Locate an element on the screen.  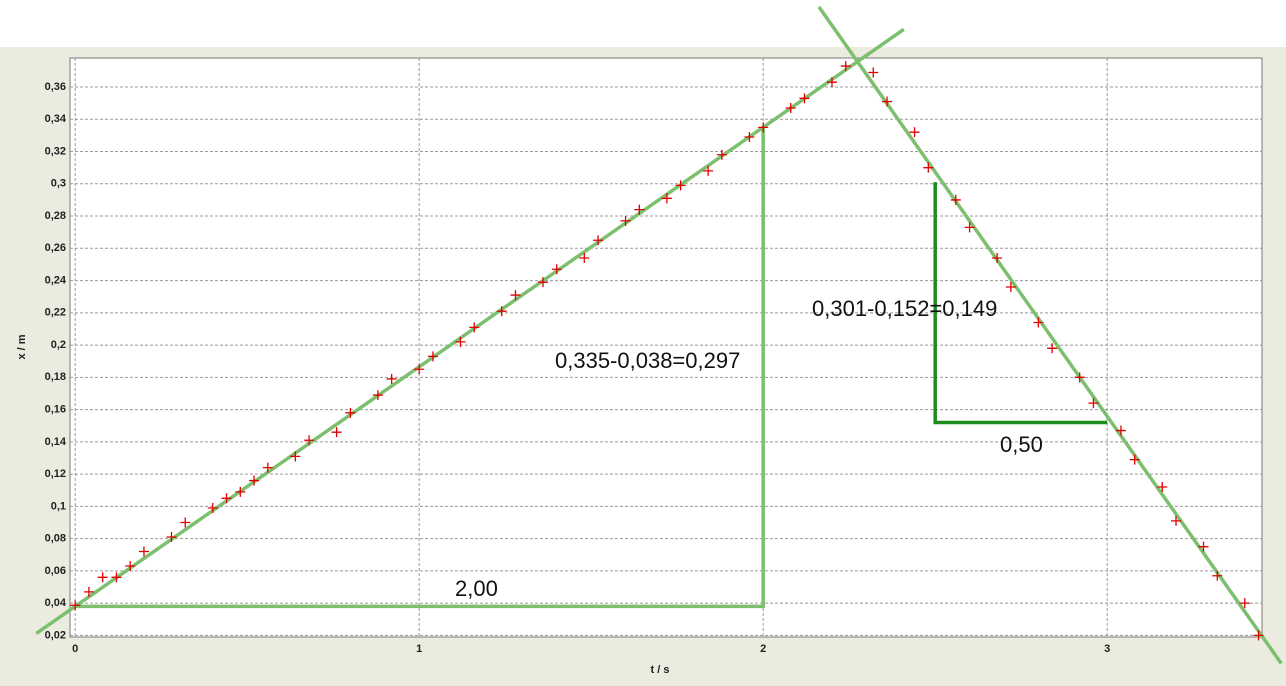
y-tick-label: 0,08 is located at coordinates (55, 539).